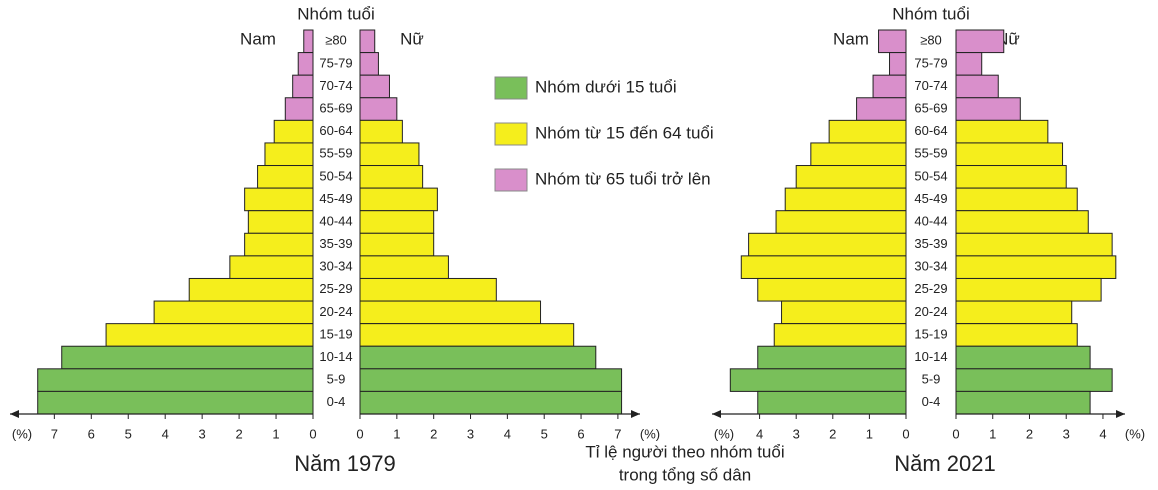  I want to click on age-label: ≥80, so click(336, 40).